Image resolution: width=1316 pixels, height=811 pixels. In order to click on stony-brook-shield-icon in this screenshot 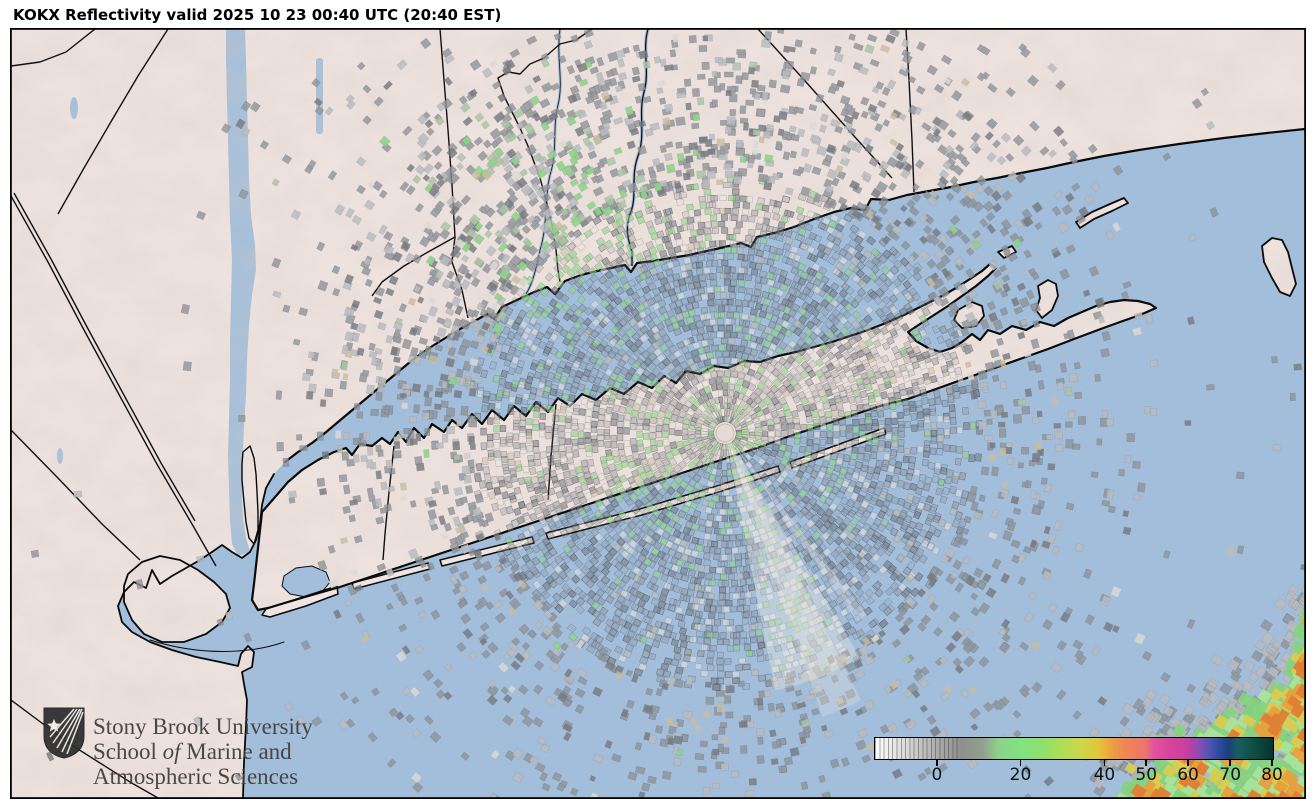, I will do `click(64, 733)`.